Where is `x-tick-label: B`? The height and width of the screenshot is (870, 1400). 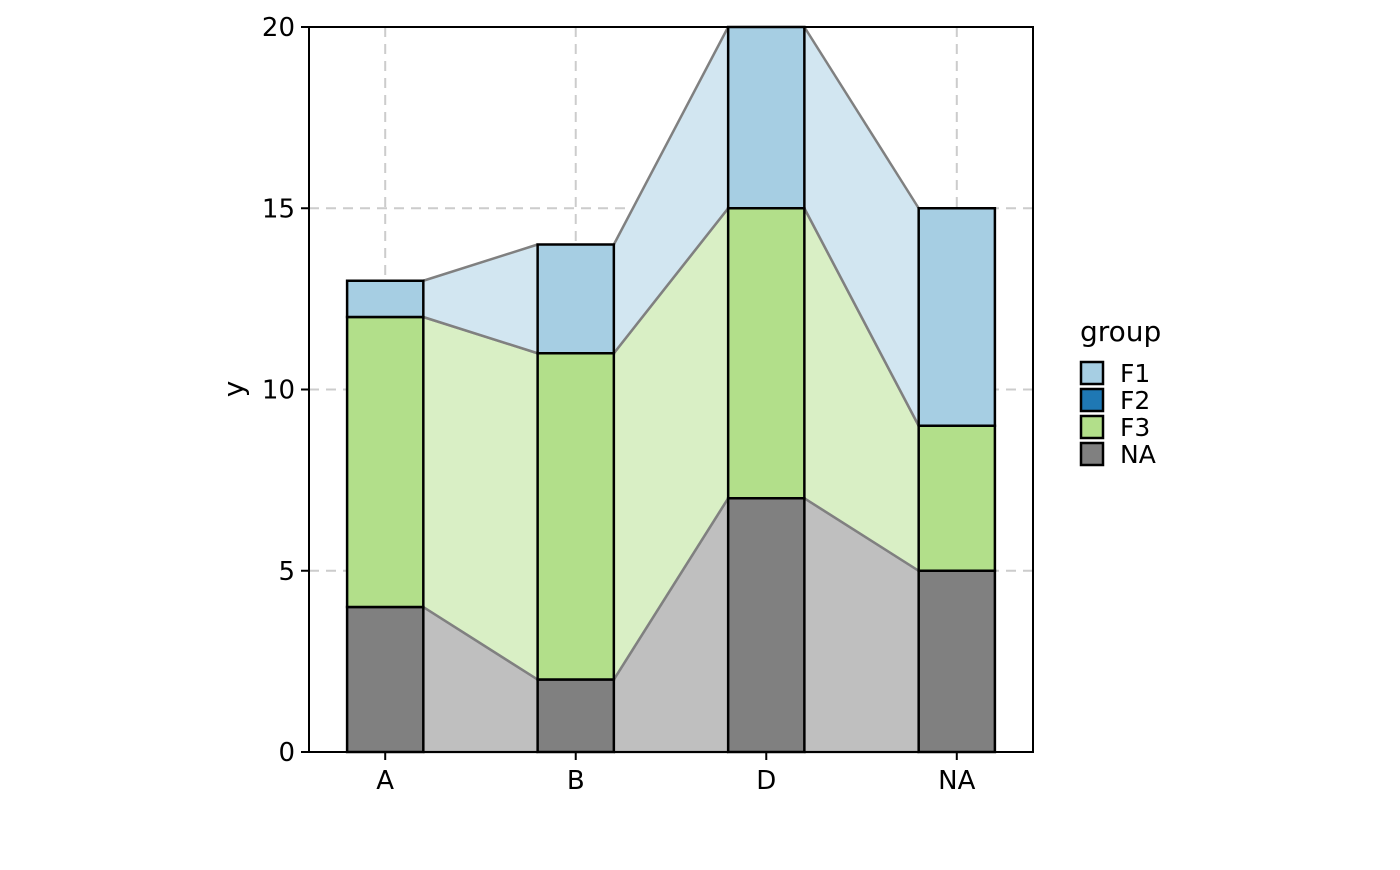 x-tick-label: B is located at coordinates (576, 781).